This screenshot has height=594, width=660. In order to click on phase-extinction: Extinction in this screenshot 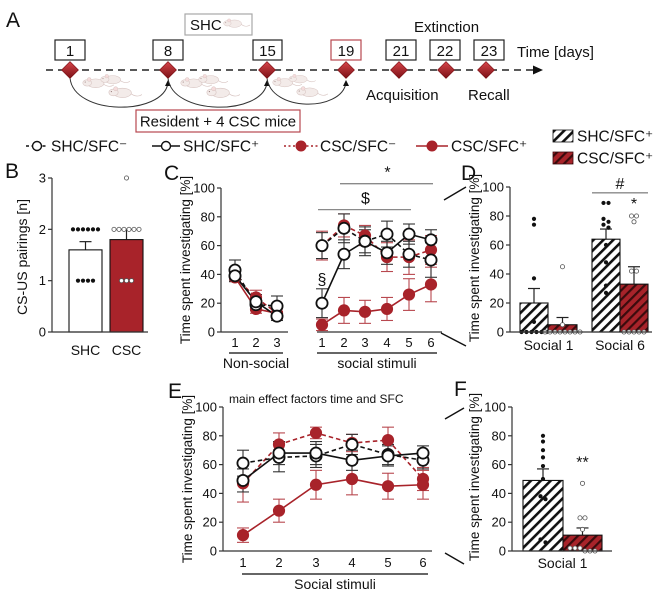, I will do `click(446, 27)`.